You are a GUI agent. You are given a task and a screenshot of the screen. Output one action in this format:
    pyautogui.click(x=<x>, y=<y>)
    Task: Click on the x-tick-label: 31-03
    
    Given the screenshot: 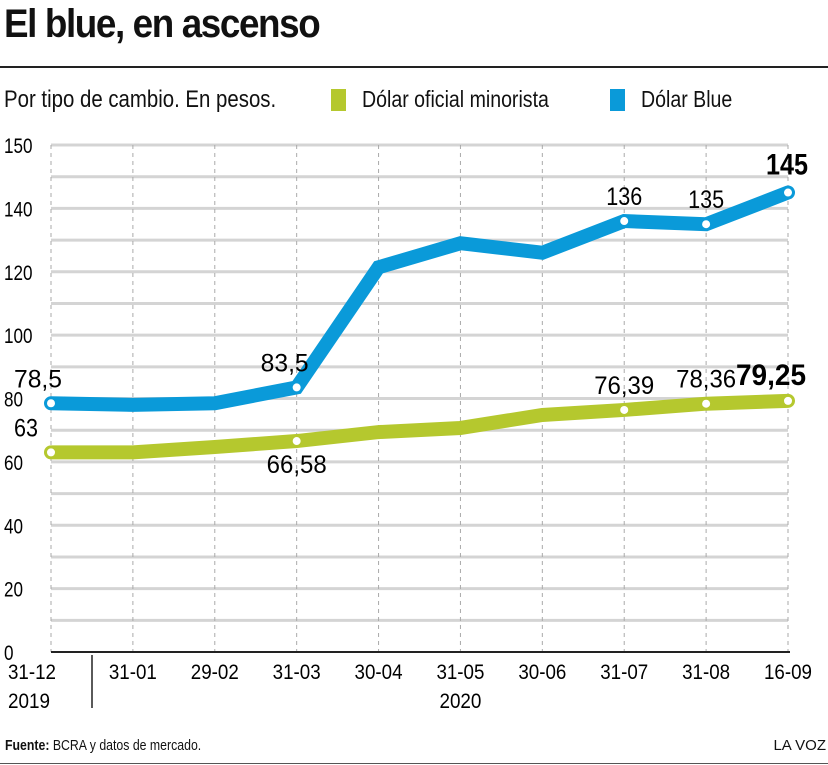 What is the action you would take?
    pyautogui.click(x=297, y=672)
    